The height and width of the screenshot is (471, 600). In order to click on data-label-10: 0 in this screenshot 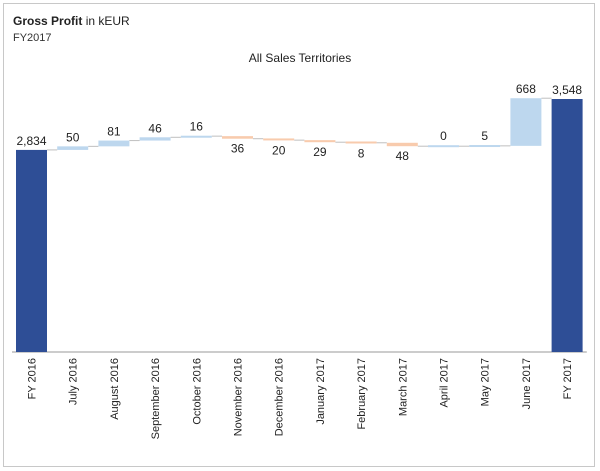, I will do `click(443, 136)`.